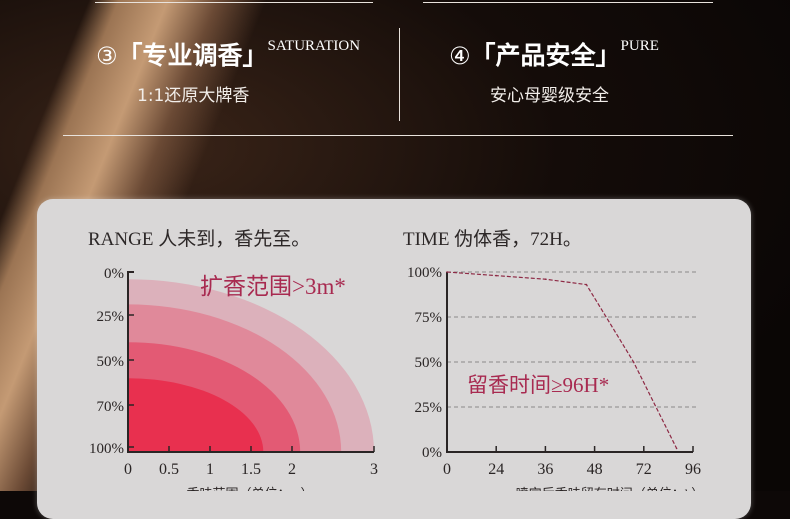 The width and height of the screenshot is (790, 519). I want to click on x-axis-label: 香味范围（单位：m）, so click(249, 488).